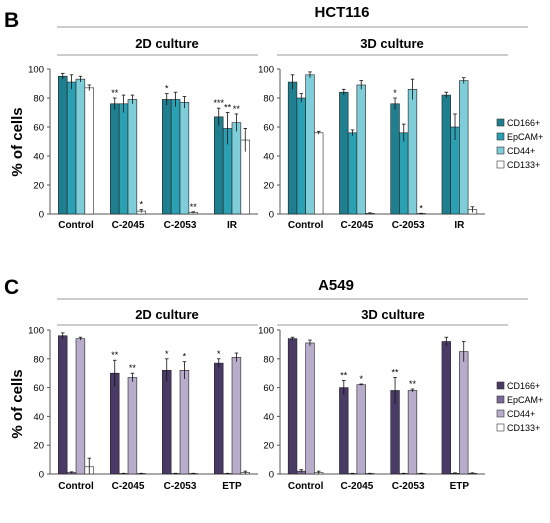  What do you see at coordinates (336, 285) in the screenshot?
I see `panel-title: A549` at bounding box center [336, 285].